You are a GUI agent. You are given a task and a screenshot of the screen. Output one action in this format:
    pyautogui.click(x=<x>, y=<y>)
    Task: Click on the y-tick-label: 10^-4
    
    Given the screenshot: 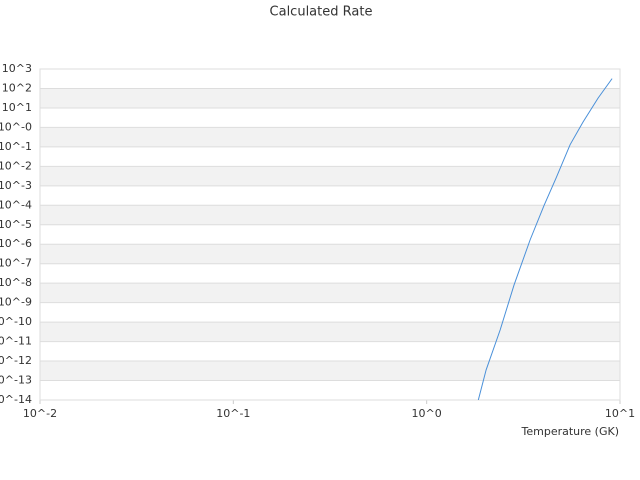 What is the action you would take?
    pyautogui.click(x=16, y=204)
    